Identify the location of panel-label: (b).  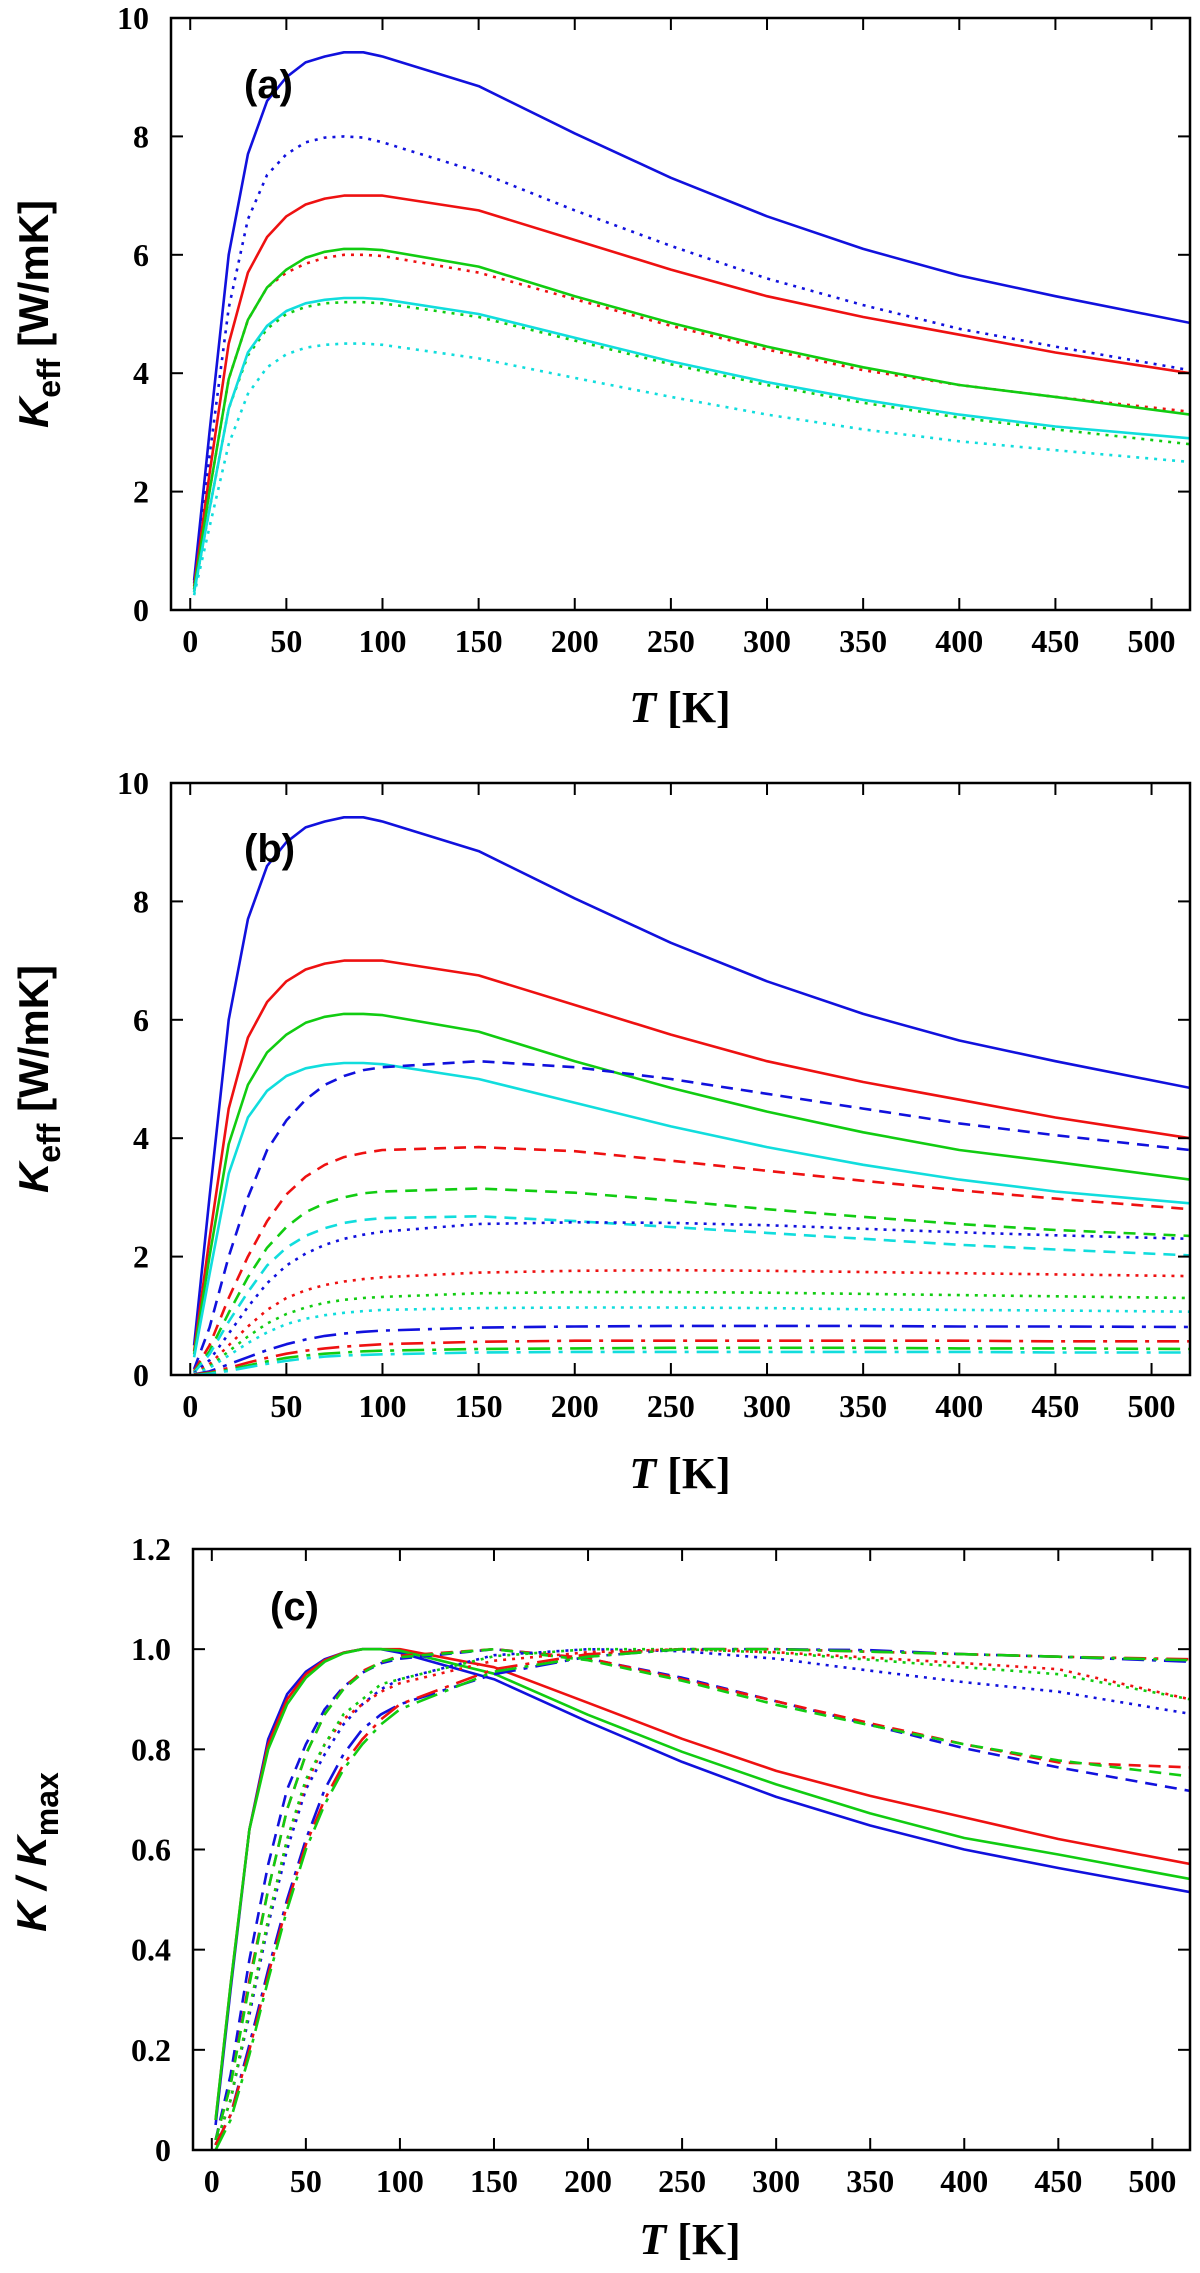
(269, 849).